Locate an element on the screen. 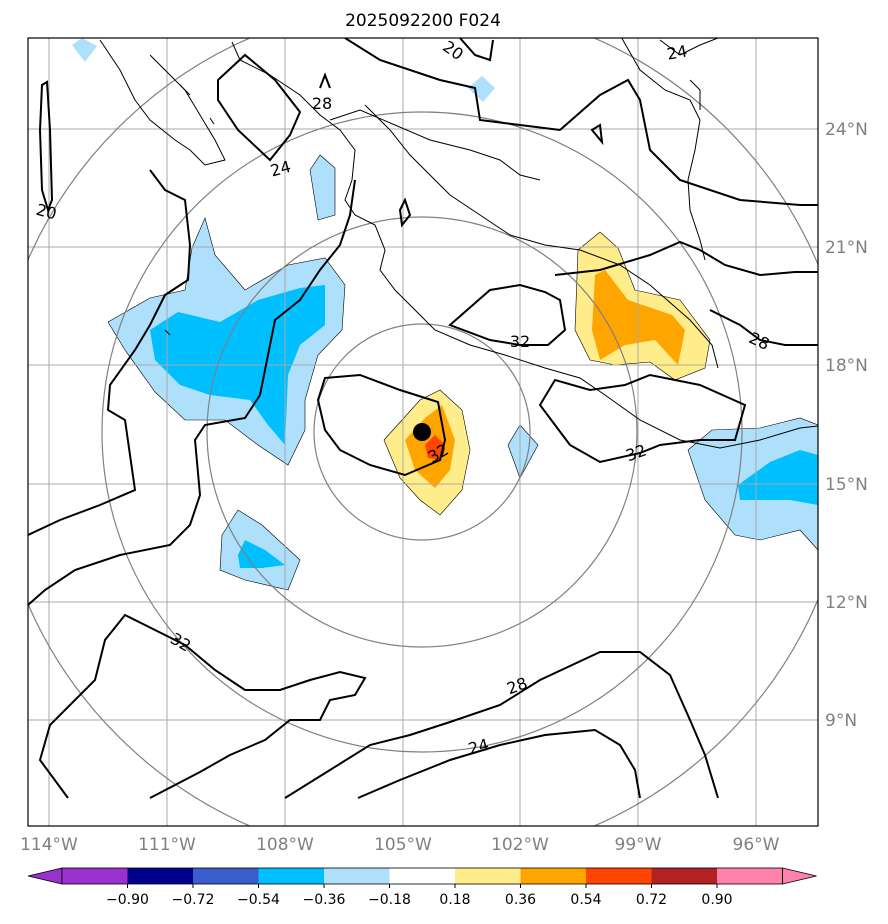  colorbar-frame is located at coordinates (422, 876).